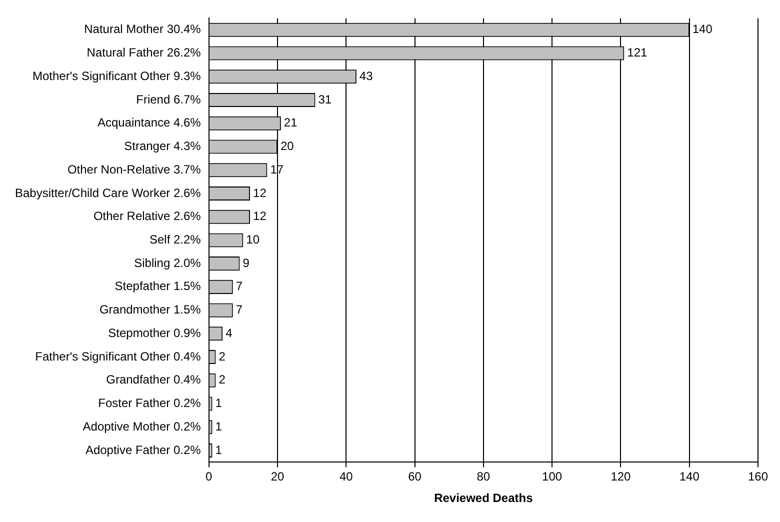 This screenshot has width=780, height=522. I want to click on y-tick-label: Stepmother 0.9%, so click(155, 333).